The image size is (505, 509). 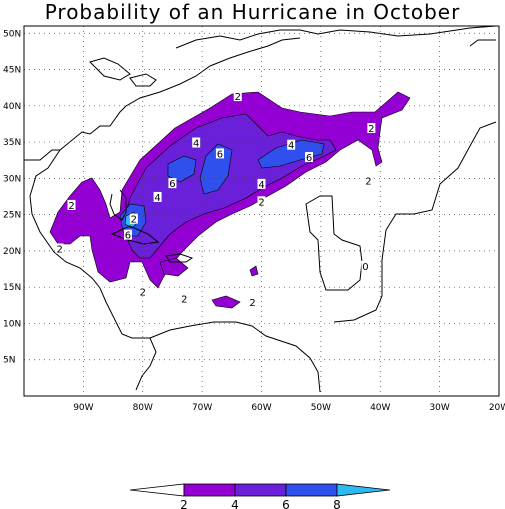 I want to click on latitude-label: 50N, so click(x=12, y=34).